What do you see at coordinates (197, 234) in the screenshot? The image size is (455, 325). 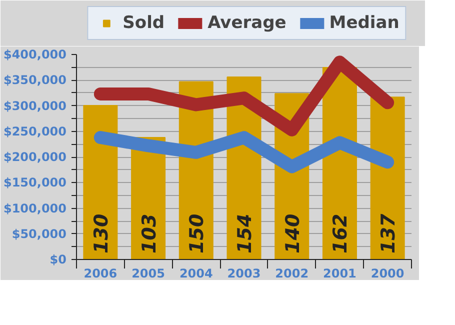 I see `data-label: 150` at bounding box center [197, 234].